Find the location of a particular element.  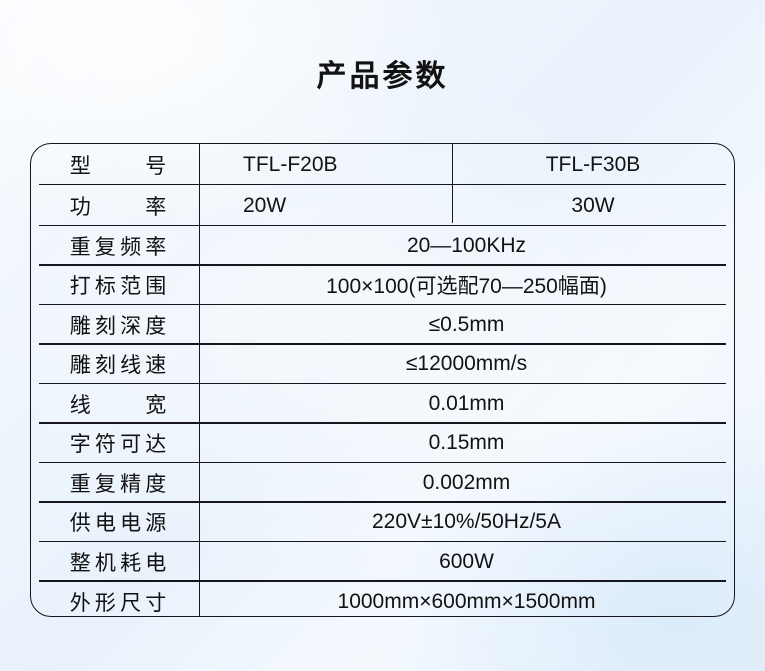

row-label-text: 供电电源 is located at coordinates (118, 524).